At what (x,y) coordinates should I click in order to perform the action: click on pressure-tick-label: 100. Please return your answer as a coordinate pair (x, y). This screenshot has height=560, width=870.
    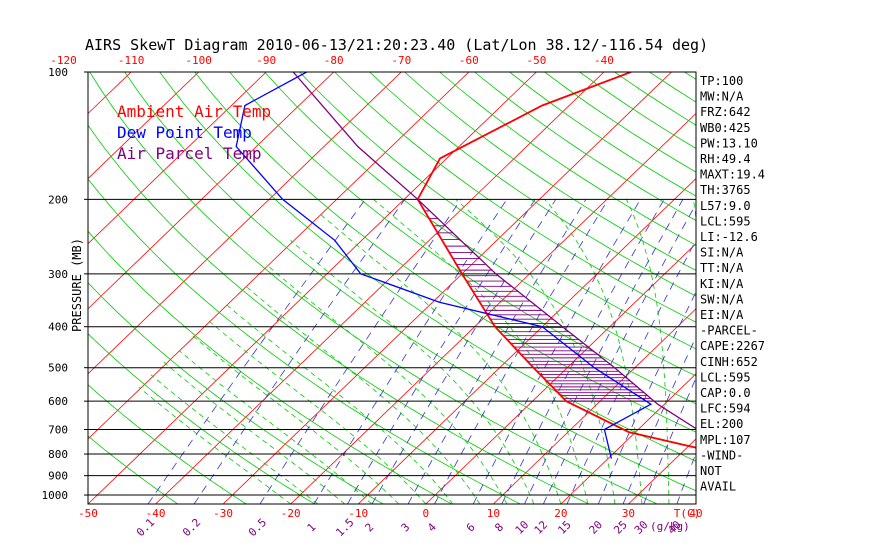
    Looking at the image, I should click on (58, 72).